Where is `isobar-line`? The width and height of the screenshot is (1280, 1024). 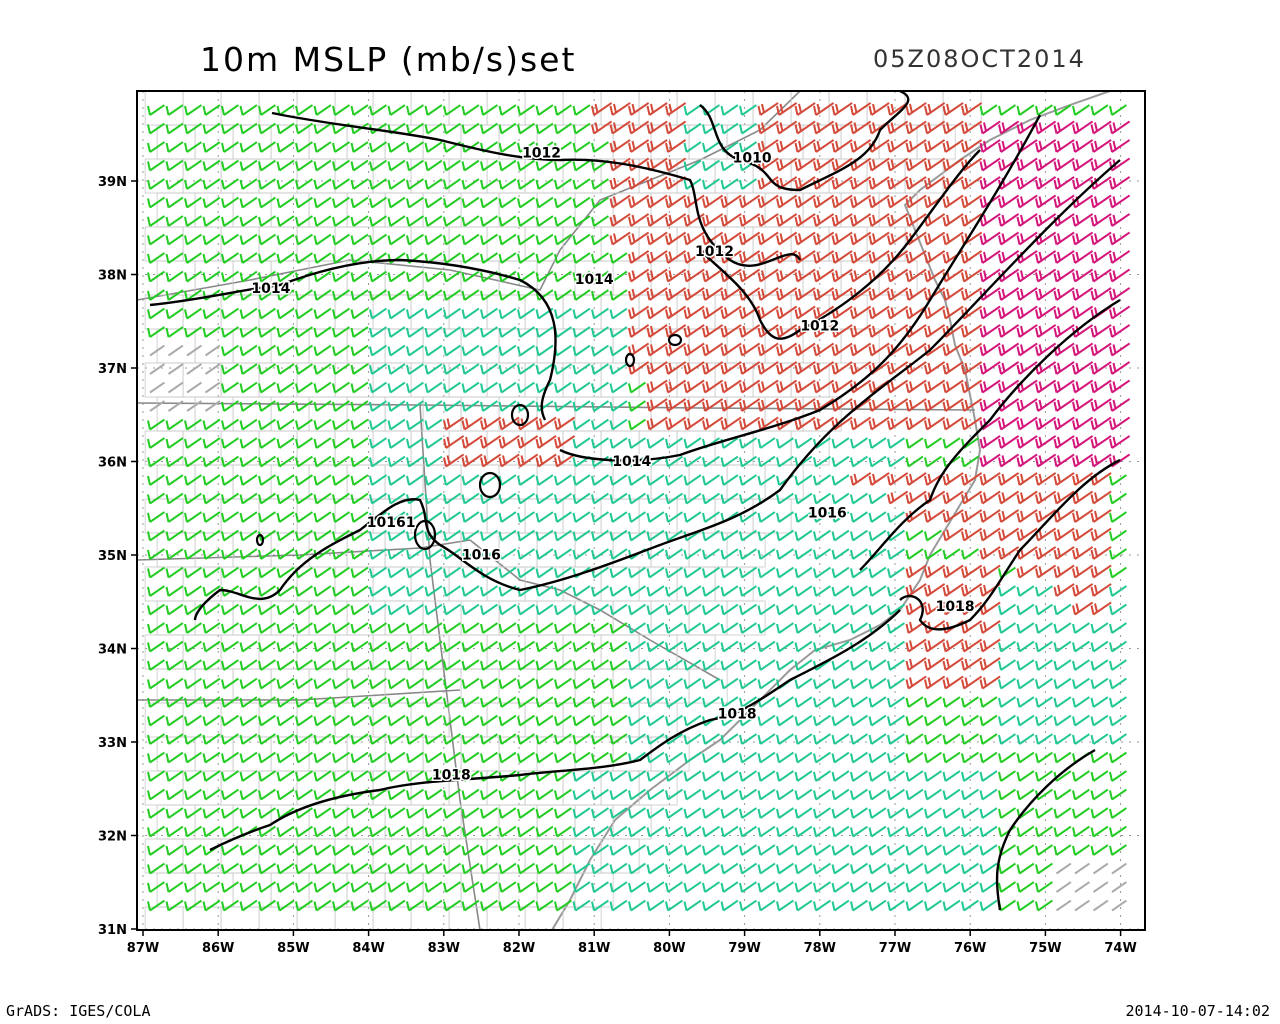
isobar-line is located at coordinates (353, 339).